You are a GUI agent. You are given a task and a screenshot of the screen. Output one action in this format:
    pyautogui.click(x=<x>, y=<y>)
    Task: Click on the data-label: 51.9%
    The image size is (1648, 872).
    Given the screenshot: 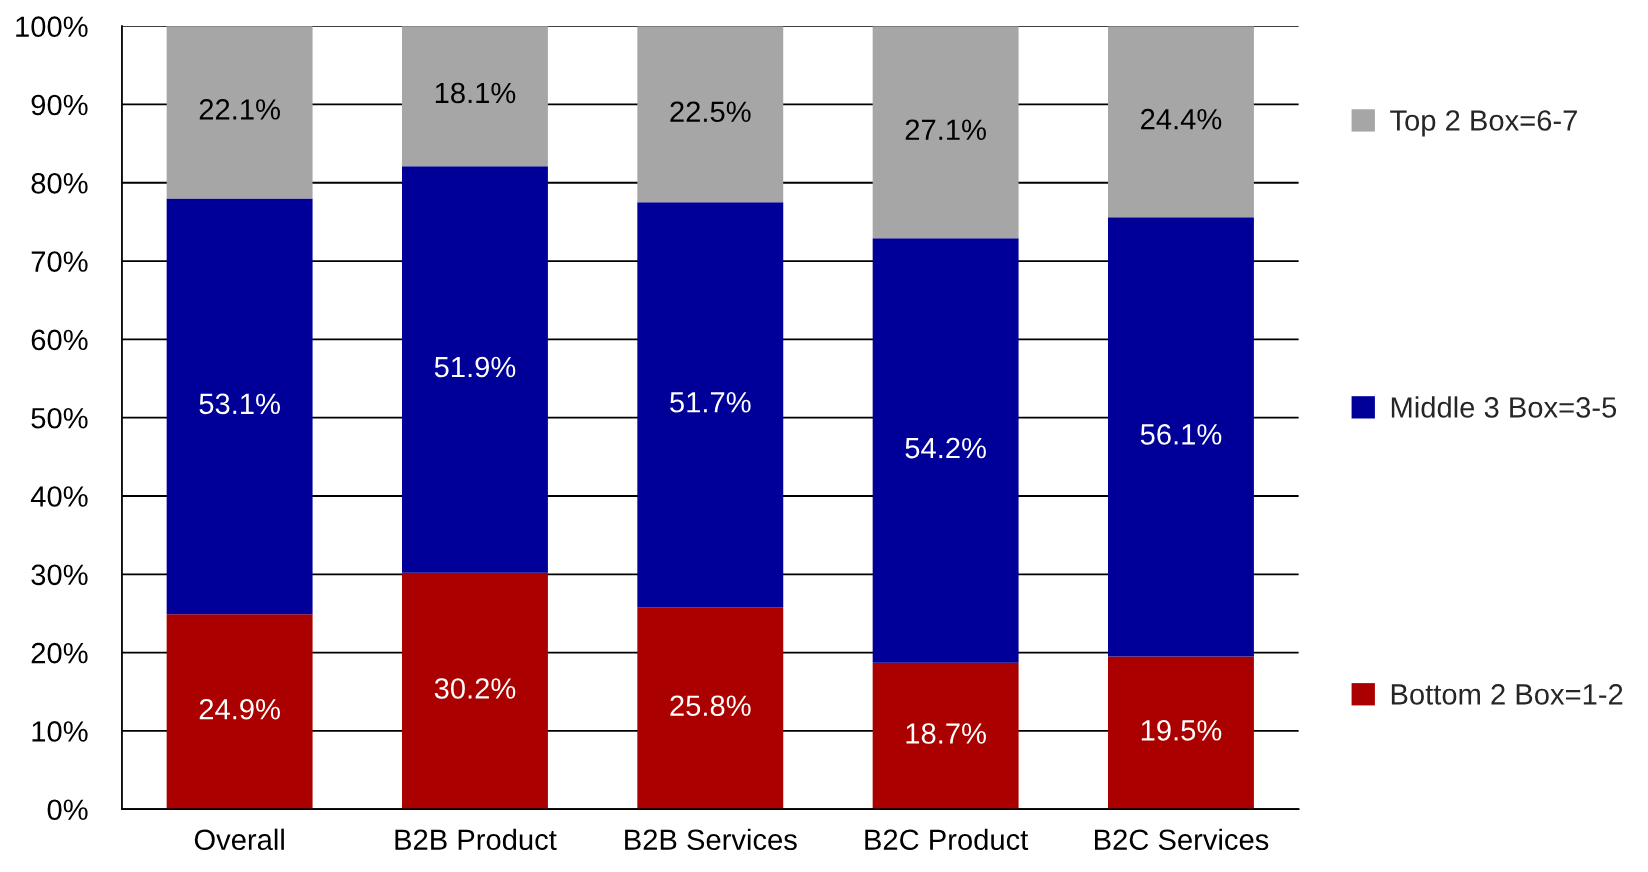 What is the action you would take?
    pyautogui.click(x=475, y=367)
    